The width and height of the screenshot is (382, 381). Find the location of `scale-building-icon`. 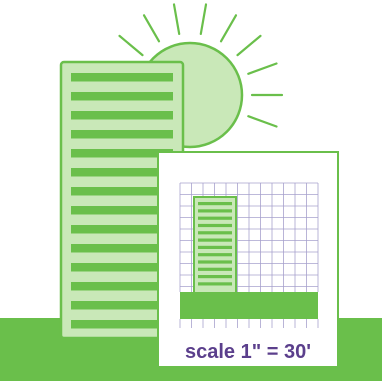

scale-building-icon is located at coordinates (215, 247).